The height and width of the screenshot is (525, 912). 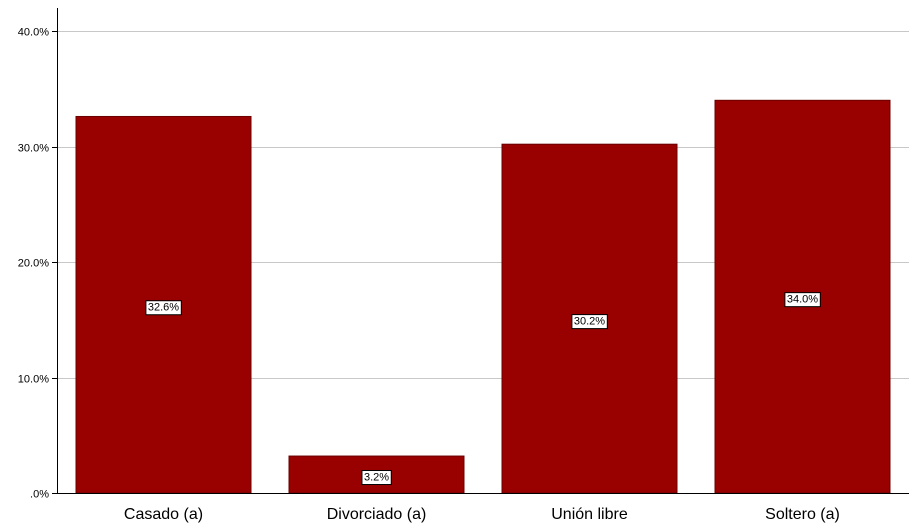 I want to click on data-label: 34.0%, so click(x=802, y=300).